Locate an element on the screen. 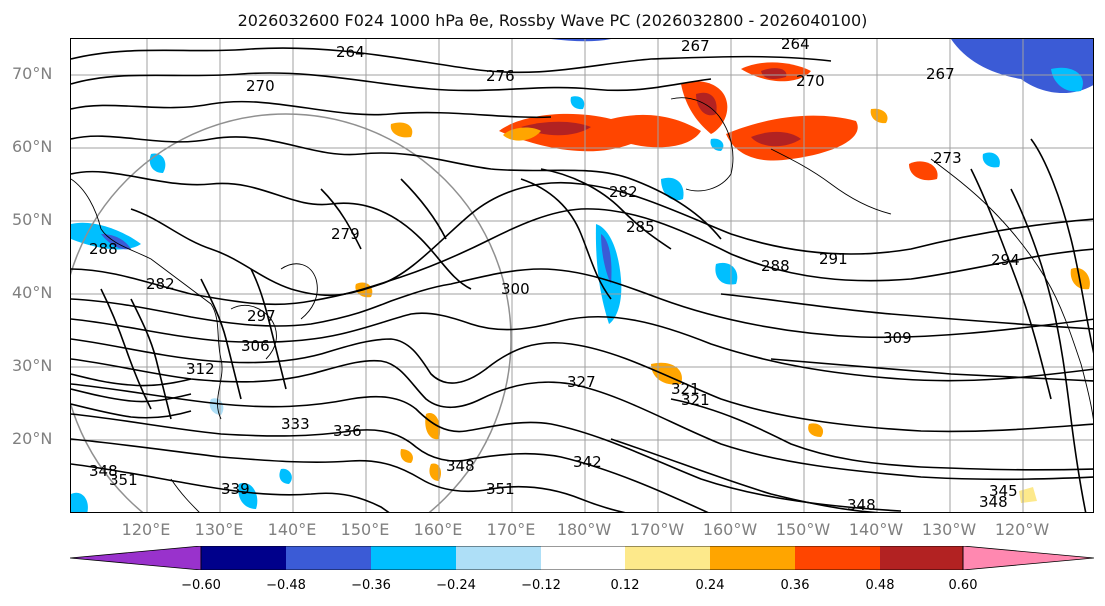 The height and width of the screenshot is (606, 1105). lon-label: 150°E is located at coordinates (365, 529).